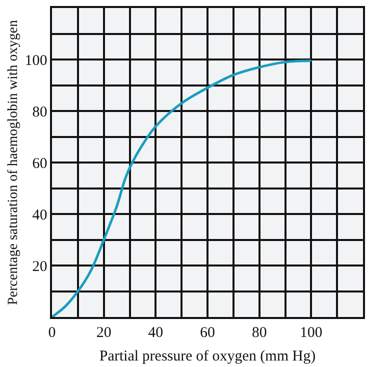 Image resolution: width=371 pixels, height=367 pixels. Describe the element at coordinates (13, 162) in the screenshot. I see `y-axis-title: Percentage saturation of haemoglobin with oxygen` at that location.